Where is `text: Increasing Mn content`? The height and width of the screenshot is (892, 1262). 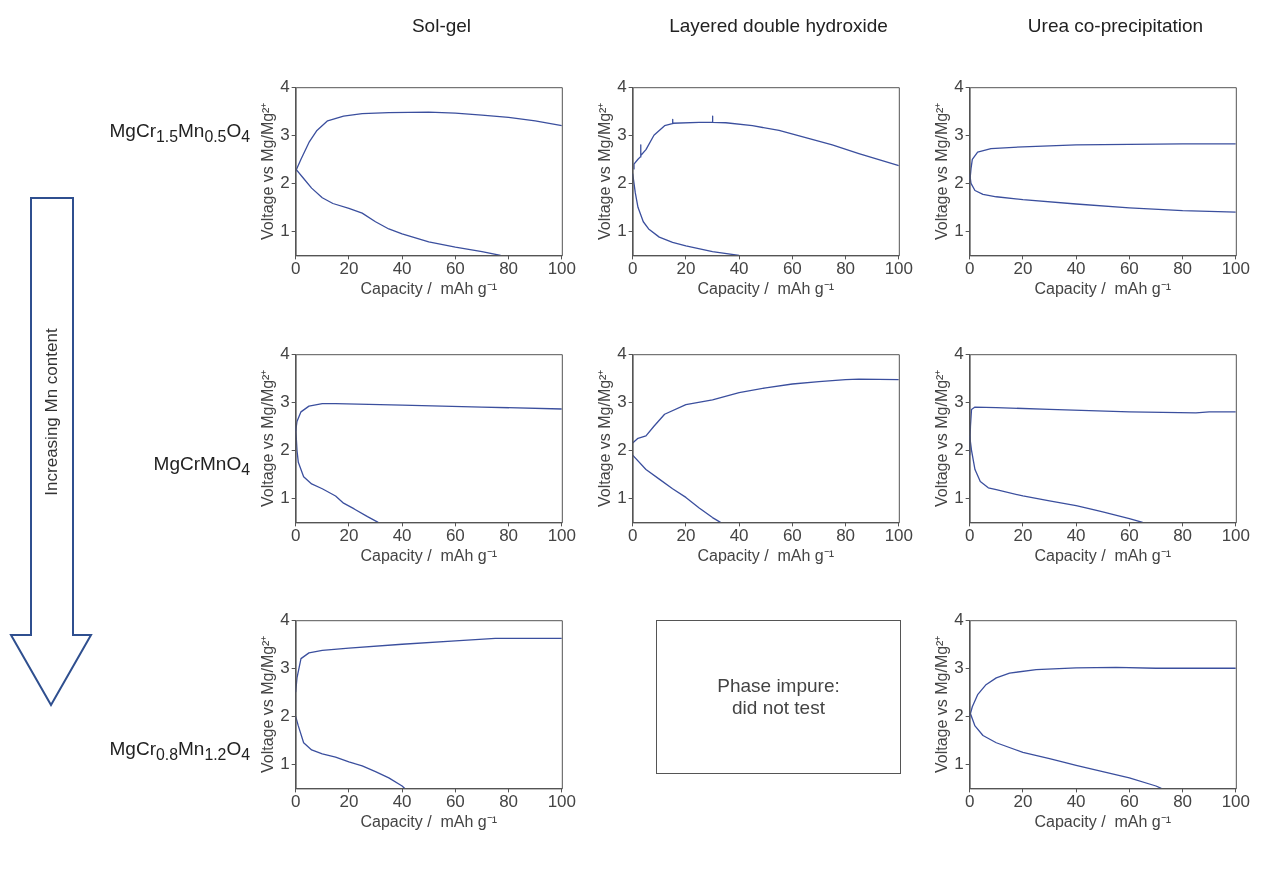 text: Increasing Mn content is located at coordinates (52, 412).